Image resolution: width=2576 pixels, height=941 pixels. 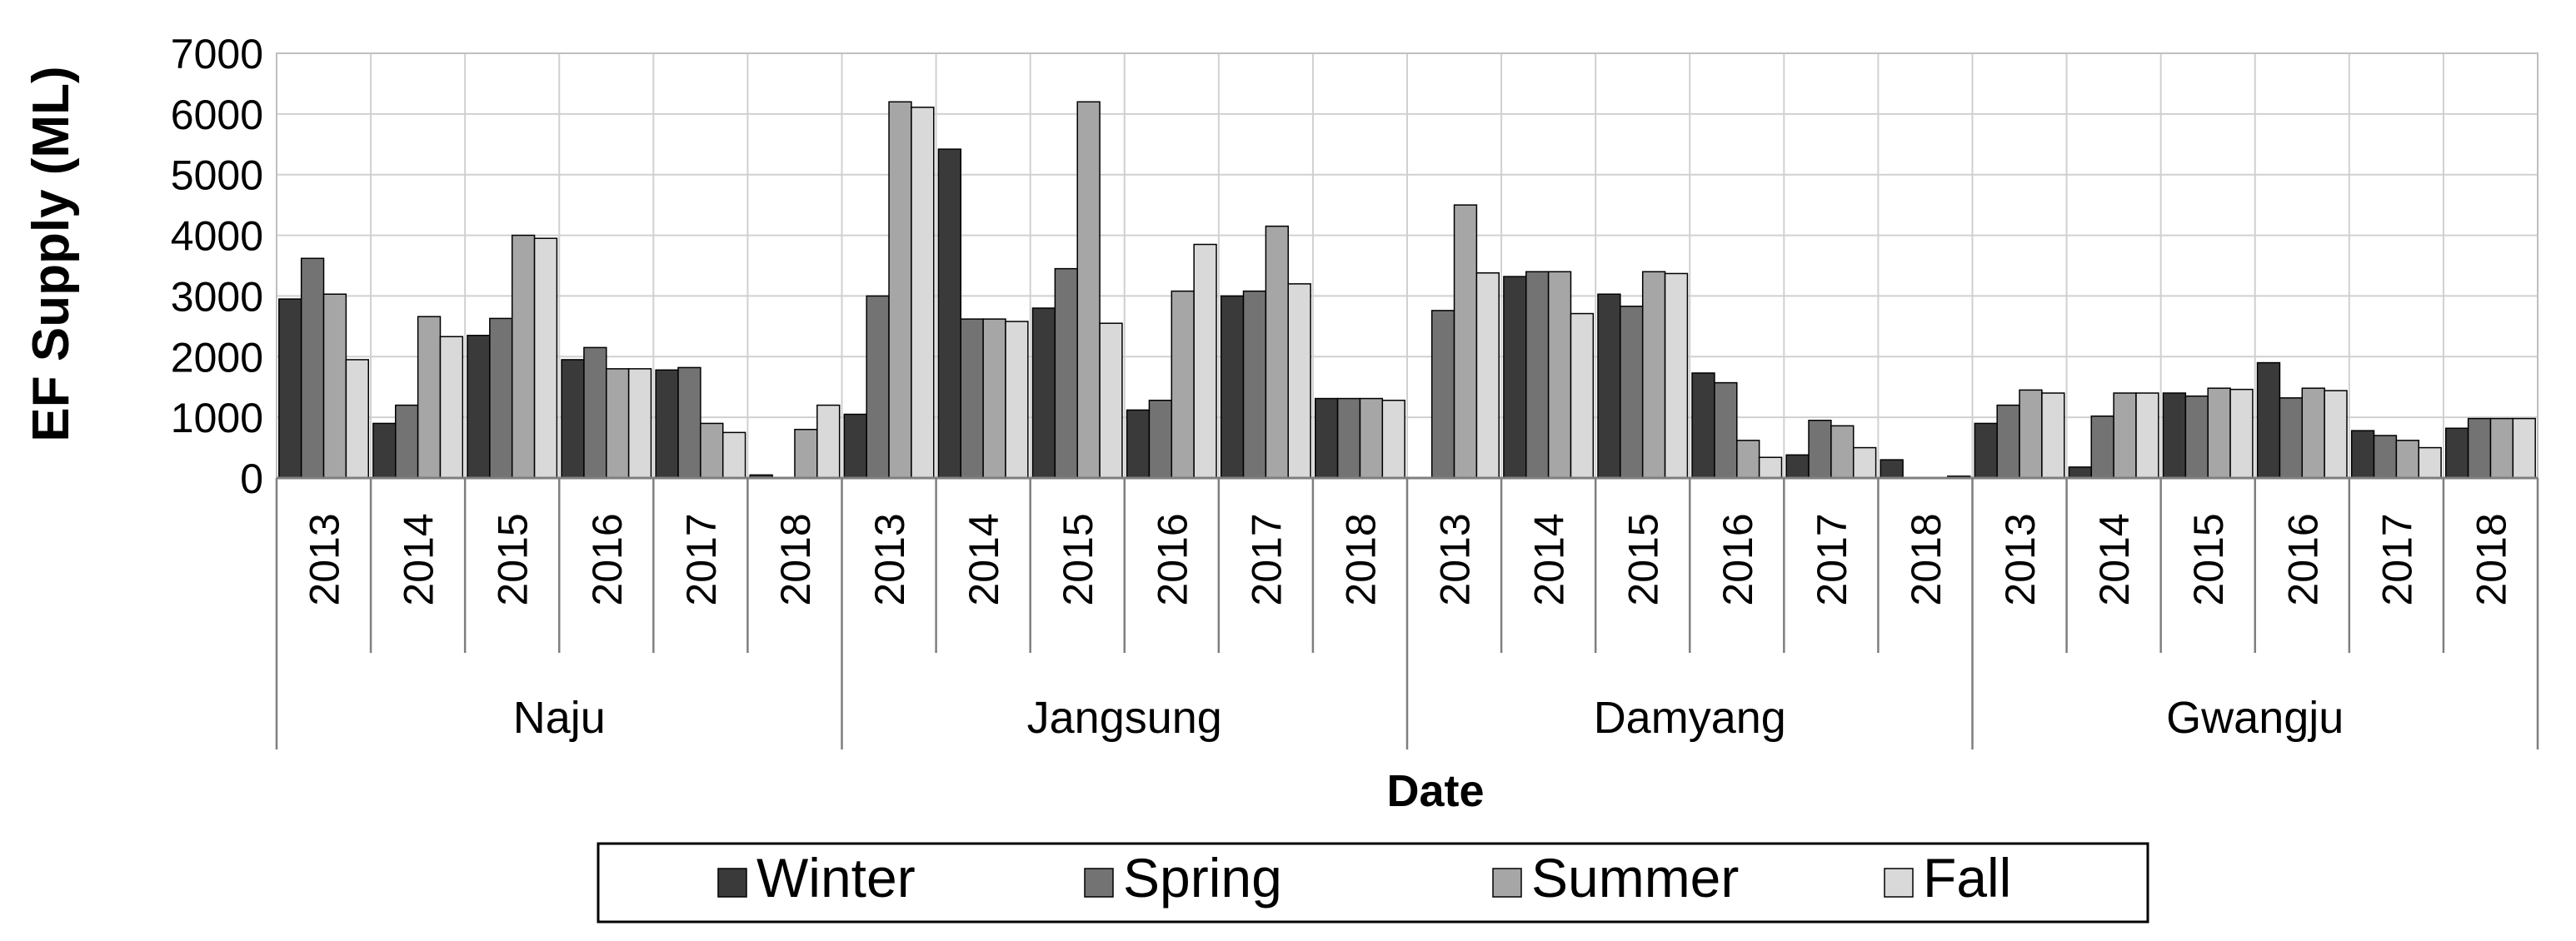 I want to click on bar-fall-gwangju-2018, so click(x=2524, y=448).